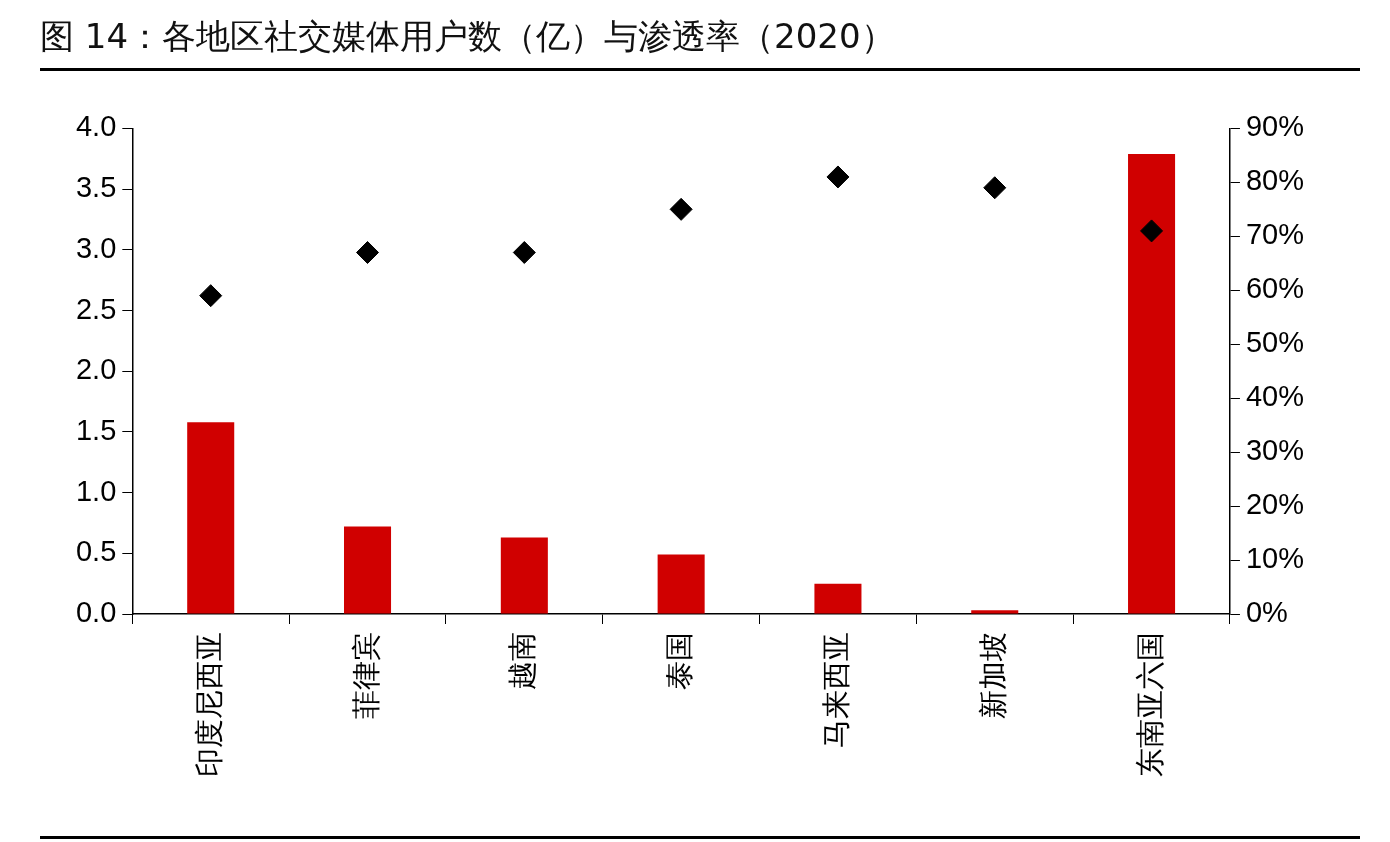  Describe the element at coordinates (365, 675) in the screenshot. I see `x-tick-label: 菲律宾` at that location.